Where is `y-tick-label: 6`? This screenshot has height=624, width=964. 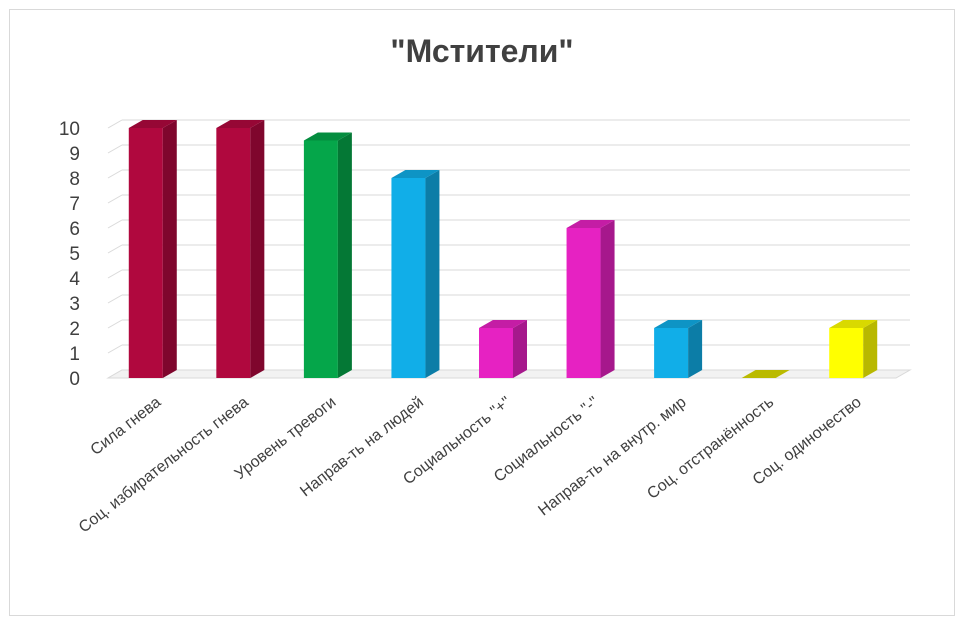 y-tick-label: 6 is located at coordinates (74, 229).